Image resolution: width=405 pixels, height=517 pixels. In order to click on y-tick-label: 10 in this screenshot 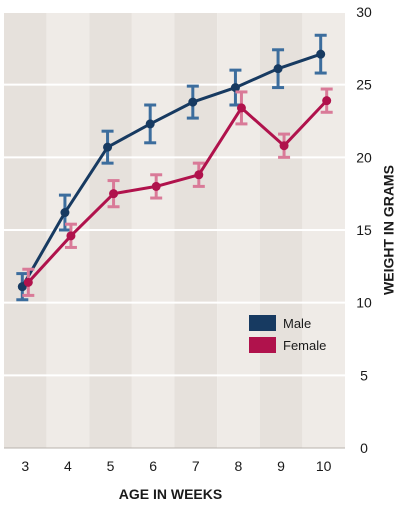, I will do `click(364, 303)`.